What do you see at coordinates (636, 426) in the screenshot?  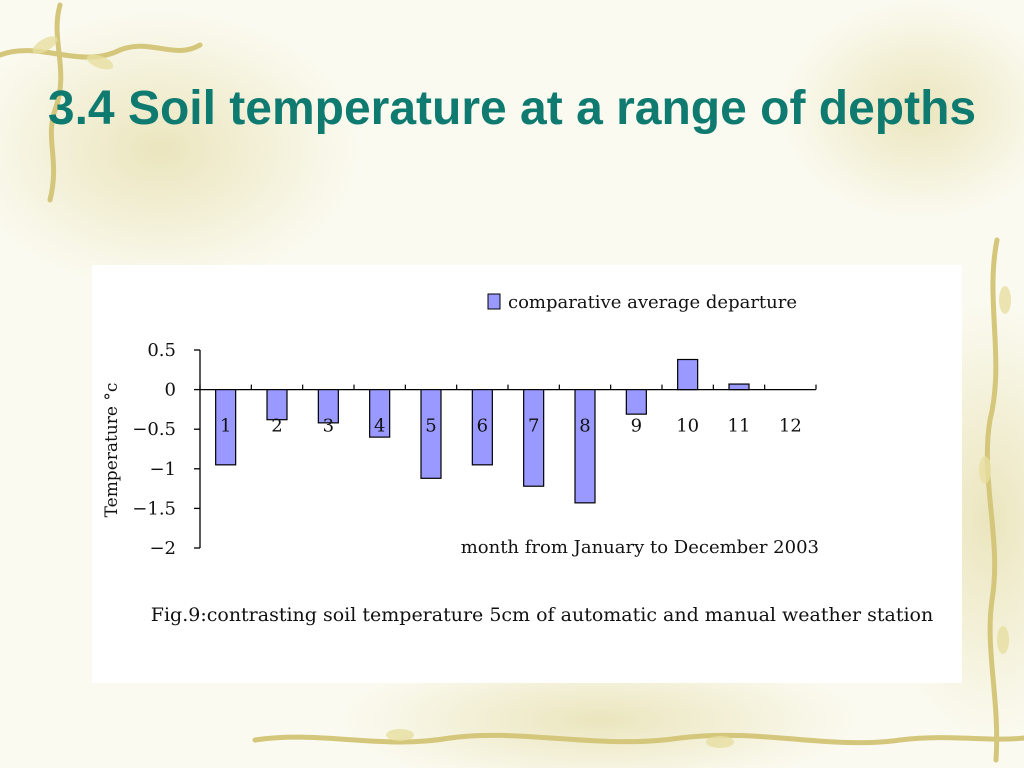 I see `x-tick-label: 9` at bounding box center [636, 426].